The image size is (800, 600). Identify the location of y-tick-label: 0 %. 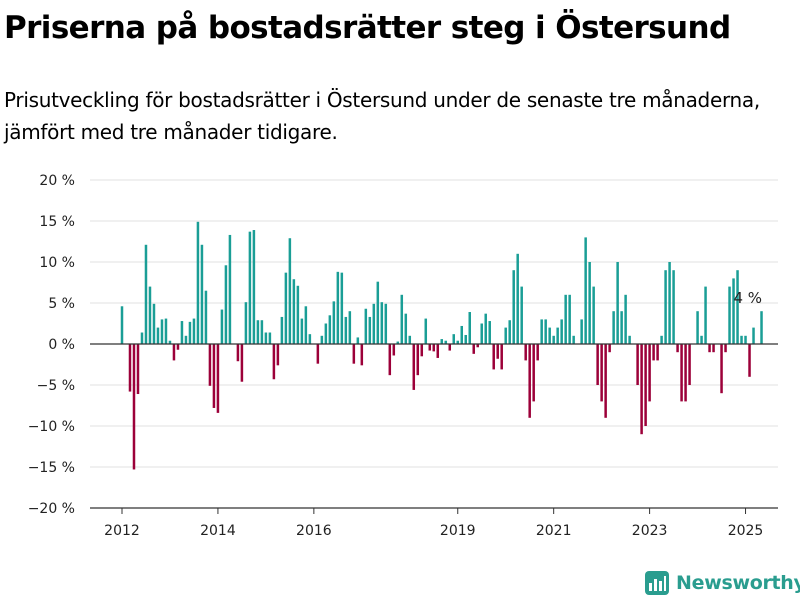
(61, 345).